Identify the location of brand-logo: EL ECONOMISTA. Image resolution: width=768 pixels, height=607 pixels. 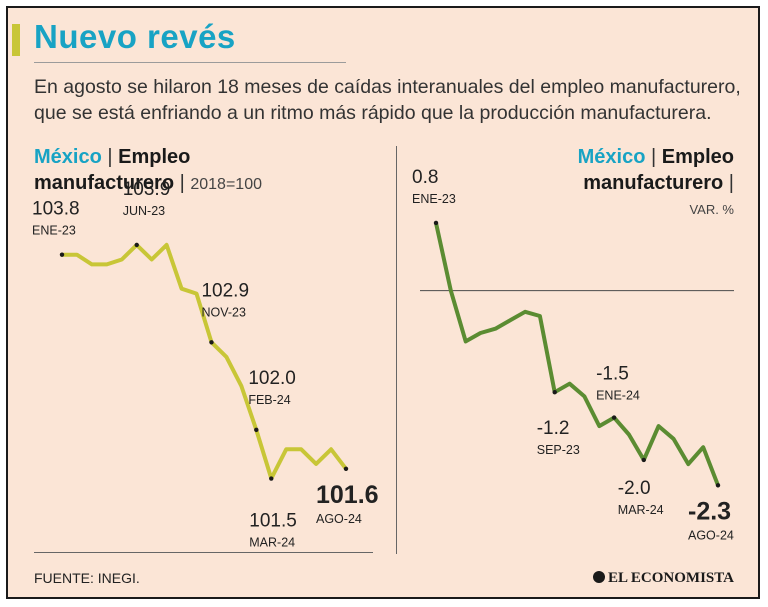
(663, 578).